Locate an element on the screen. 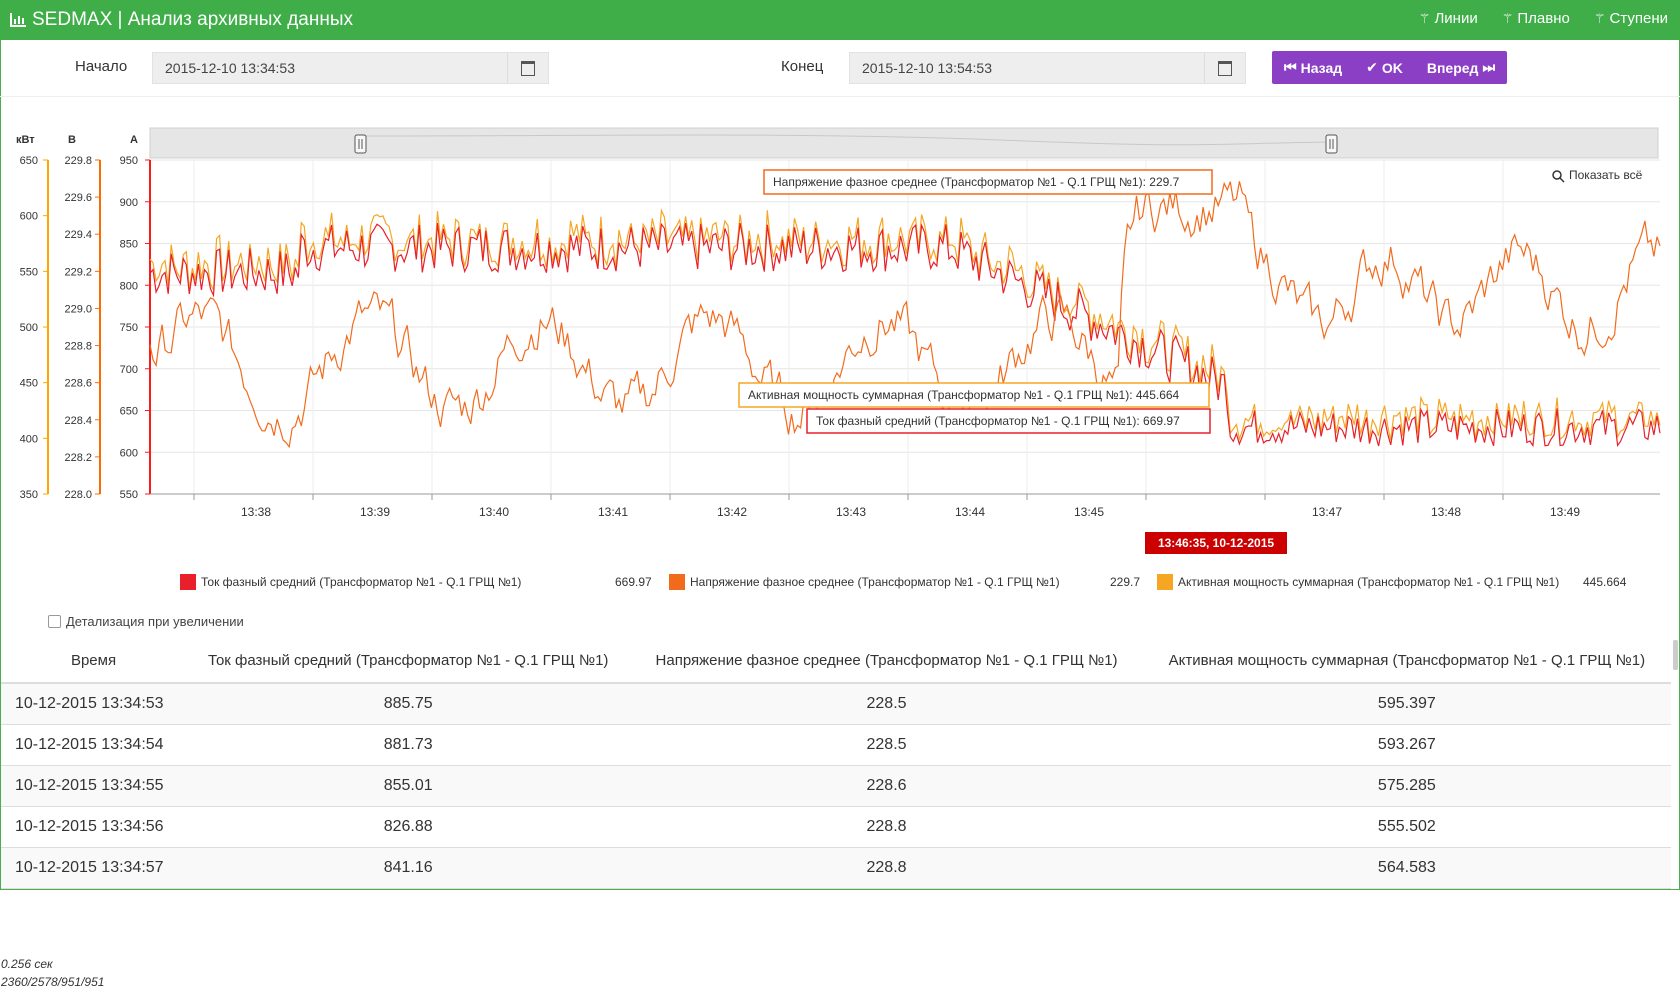  y-tick-label: 228.0 is located at coordinates (78, 495).